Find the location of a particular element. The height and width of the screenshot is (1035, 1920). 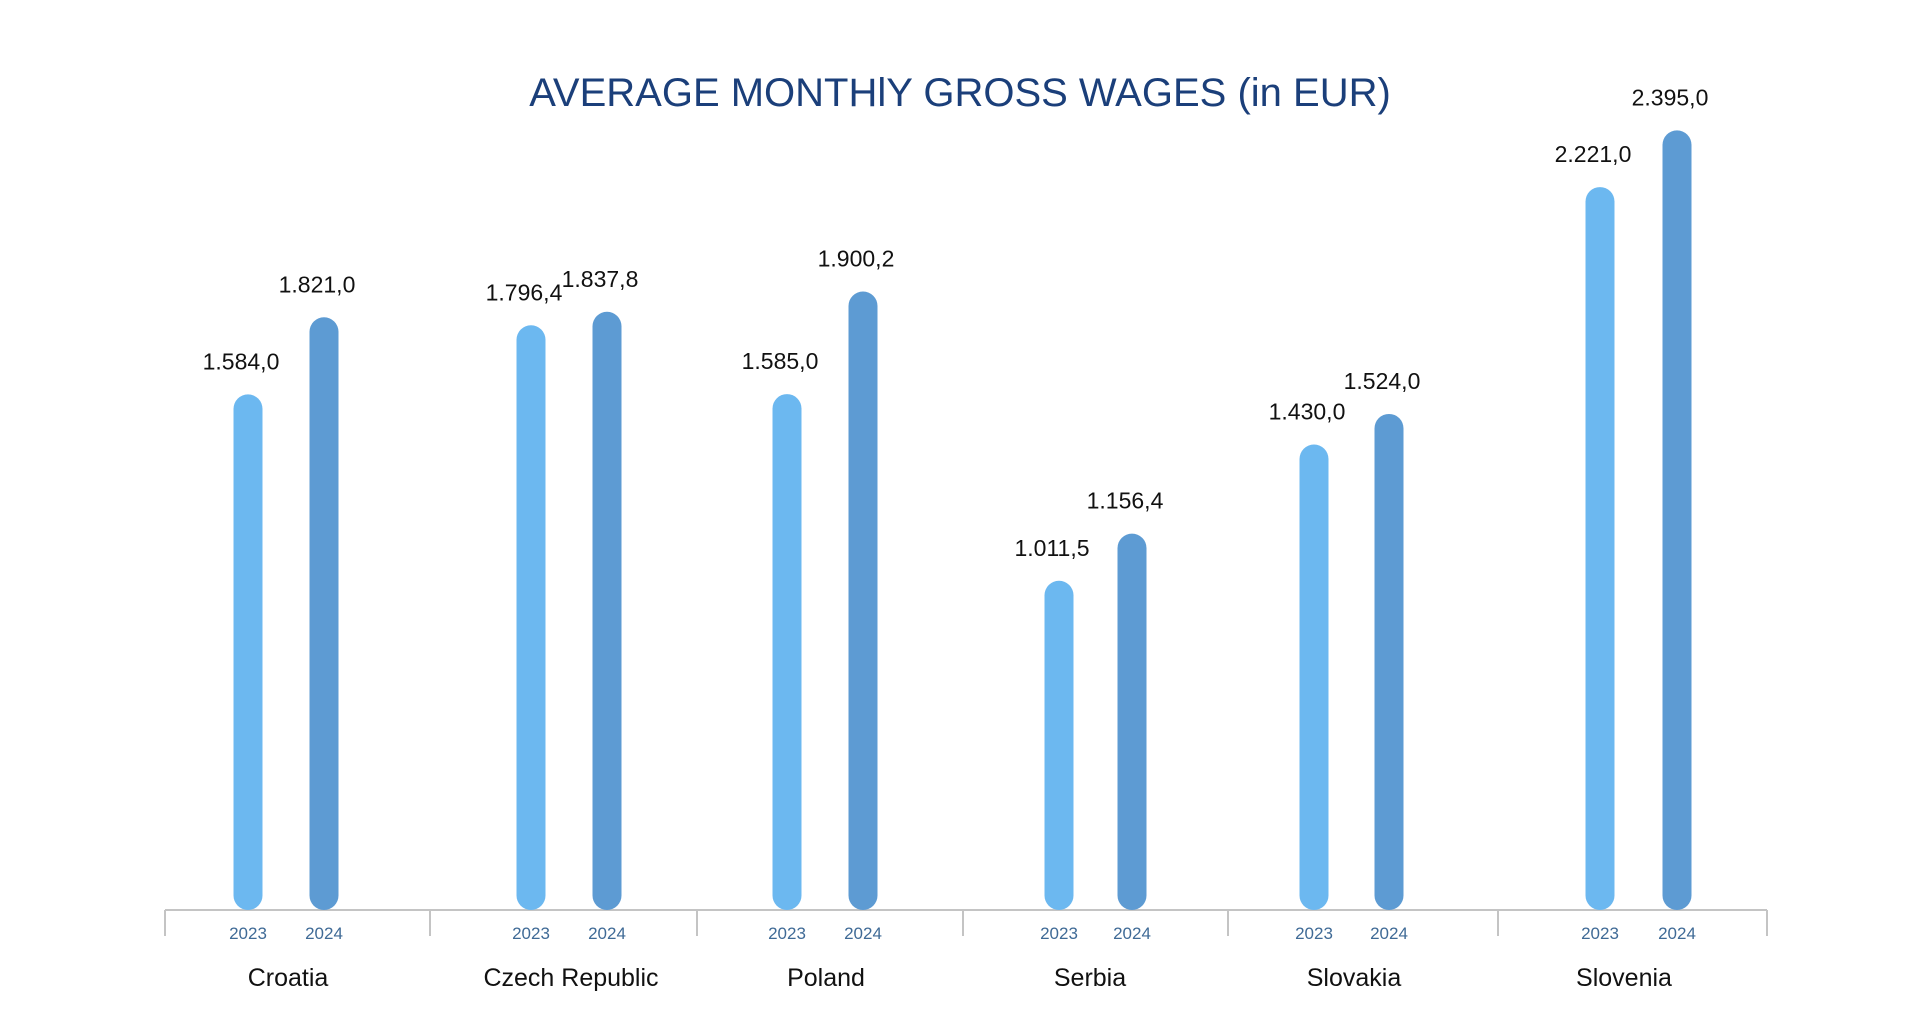

data-label: 1.524,0 is located at coordinates (1382, 381).